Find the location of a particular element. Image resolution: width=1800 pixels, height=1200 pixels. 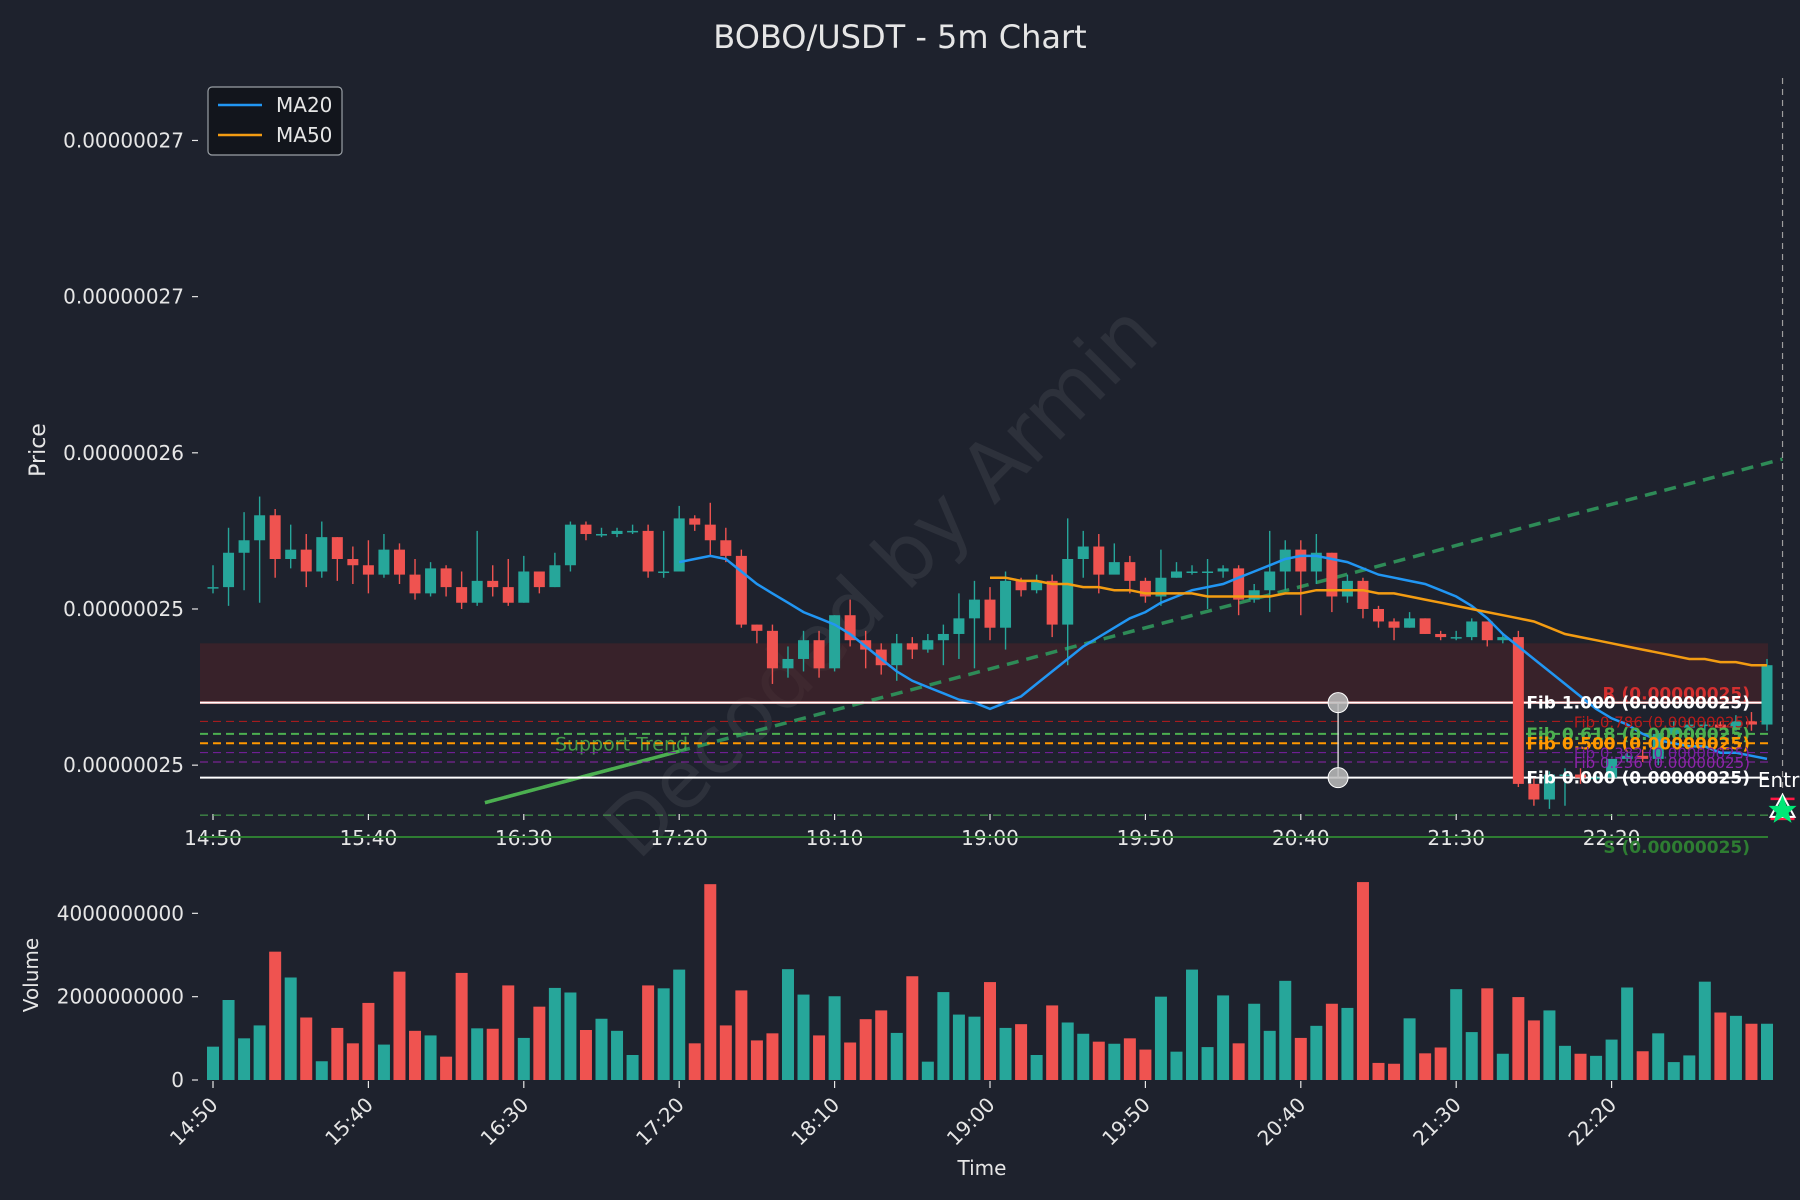

price-xtick-label: 20:40 is located at coordinates (1301, 838).